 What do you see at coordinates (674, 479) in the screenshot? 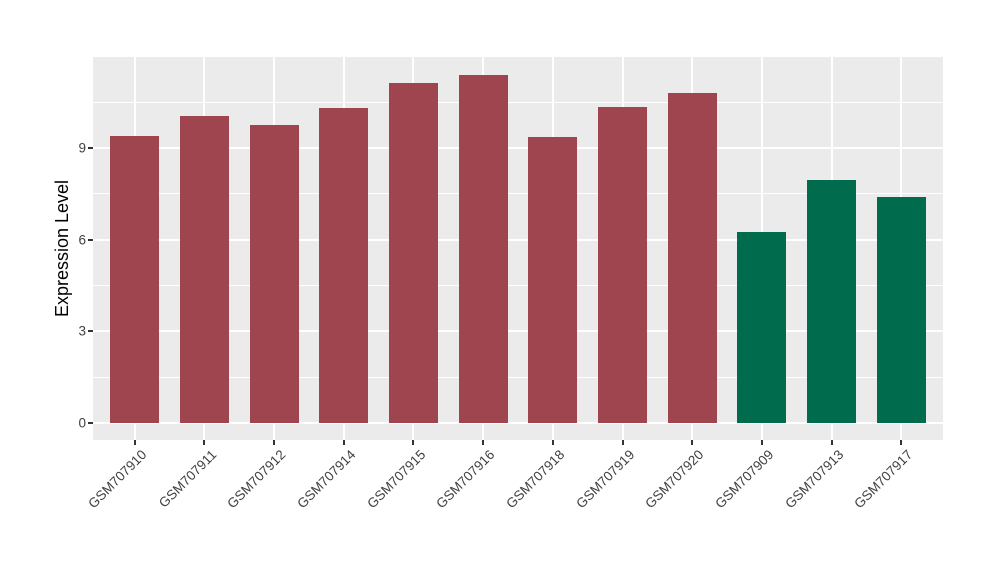
I see `x-tick-label: GSM707920` at bounding box center [674, 479].